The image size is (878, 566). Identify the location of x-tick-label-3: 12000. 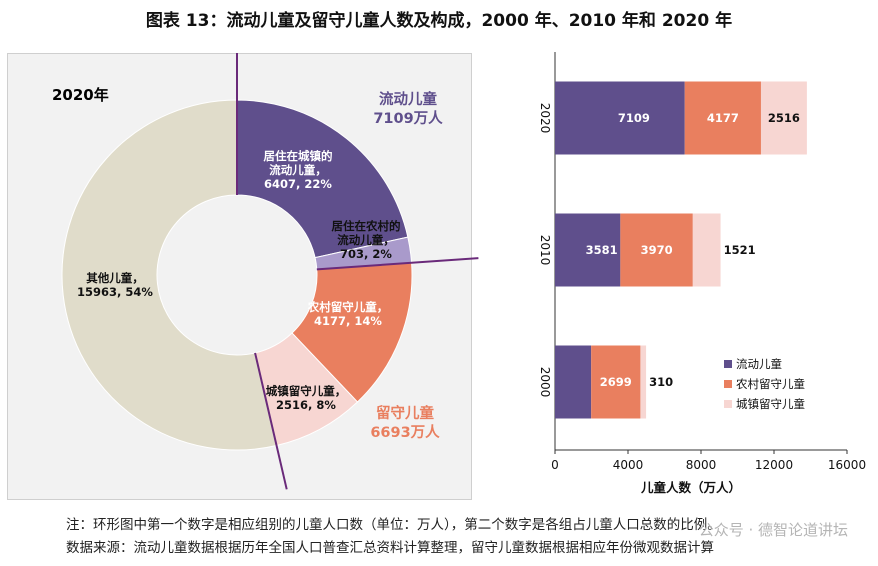
(774, 465).